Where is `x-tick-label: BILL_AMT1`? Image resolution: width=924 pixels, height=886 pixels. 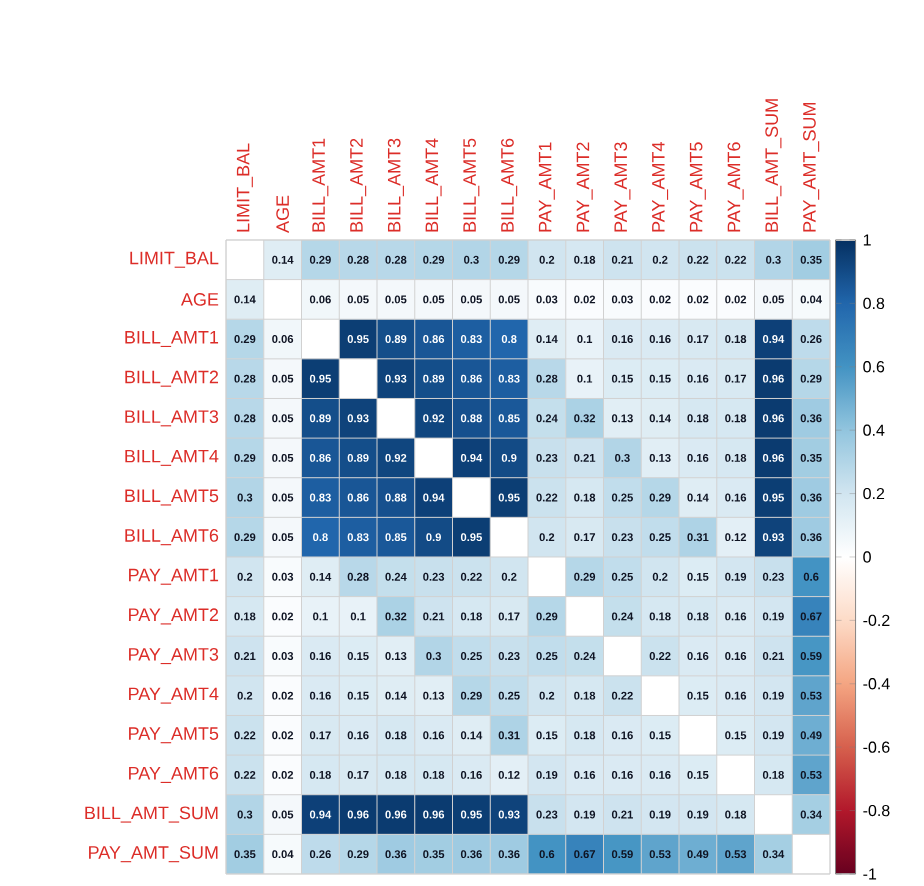 x-tick-label: BILL_AMT1 is located at coordinates (320, 185).